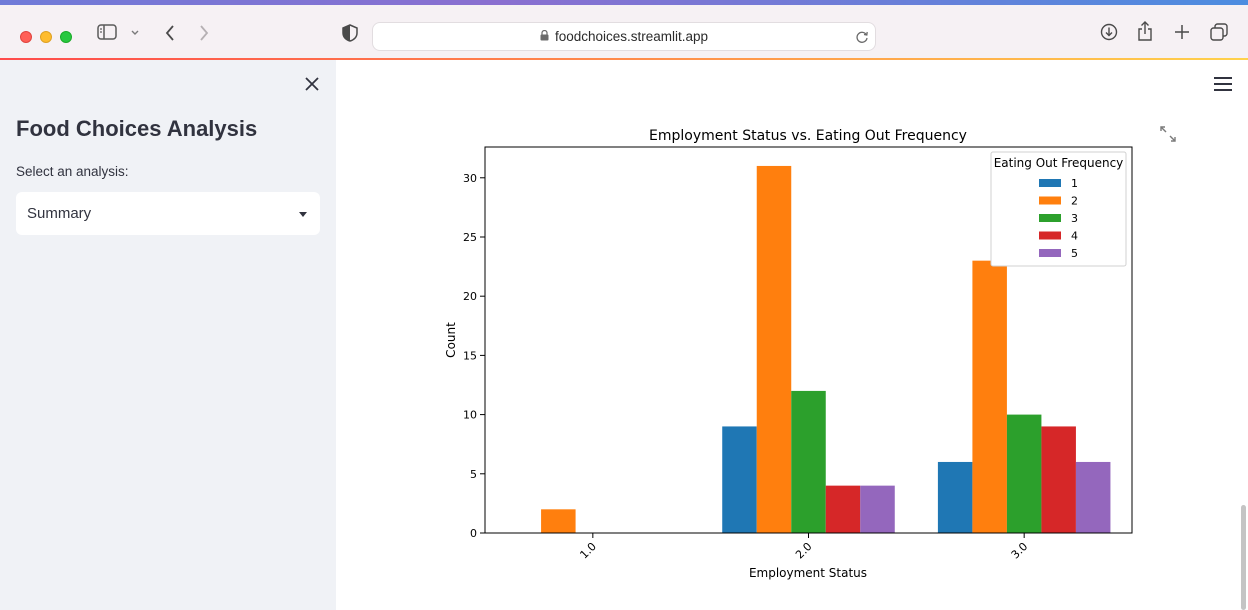  What do you see at coordinates (544, 37) in the screenshot?
I see `lock-icon` at bounding box center [544, 37].